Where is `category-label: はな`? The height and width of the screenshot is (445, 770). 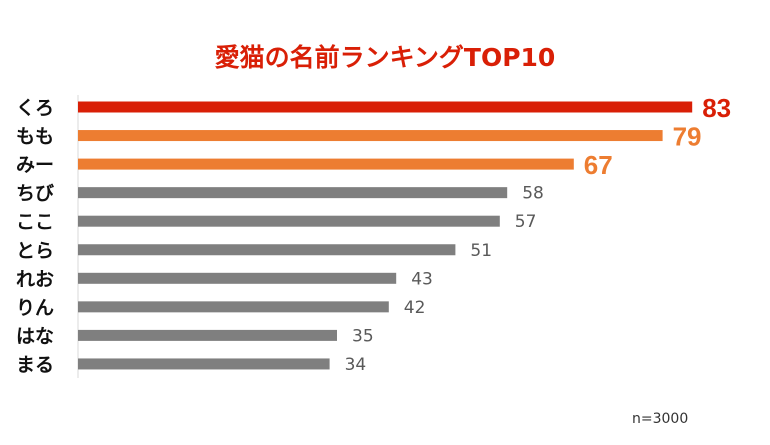 category-label: はな is located at coordinates (35, 336).